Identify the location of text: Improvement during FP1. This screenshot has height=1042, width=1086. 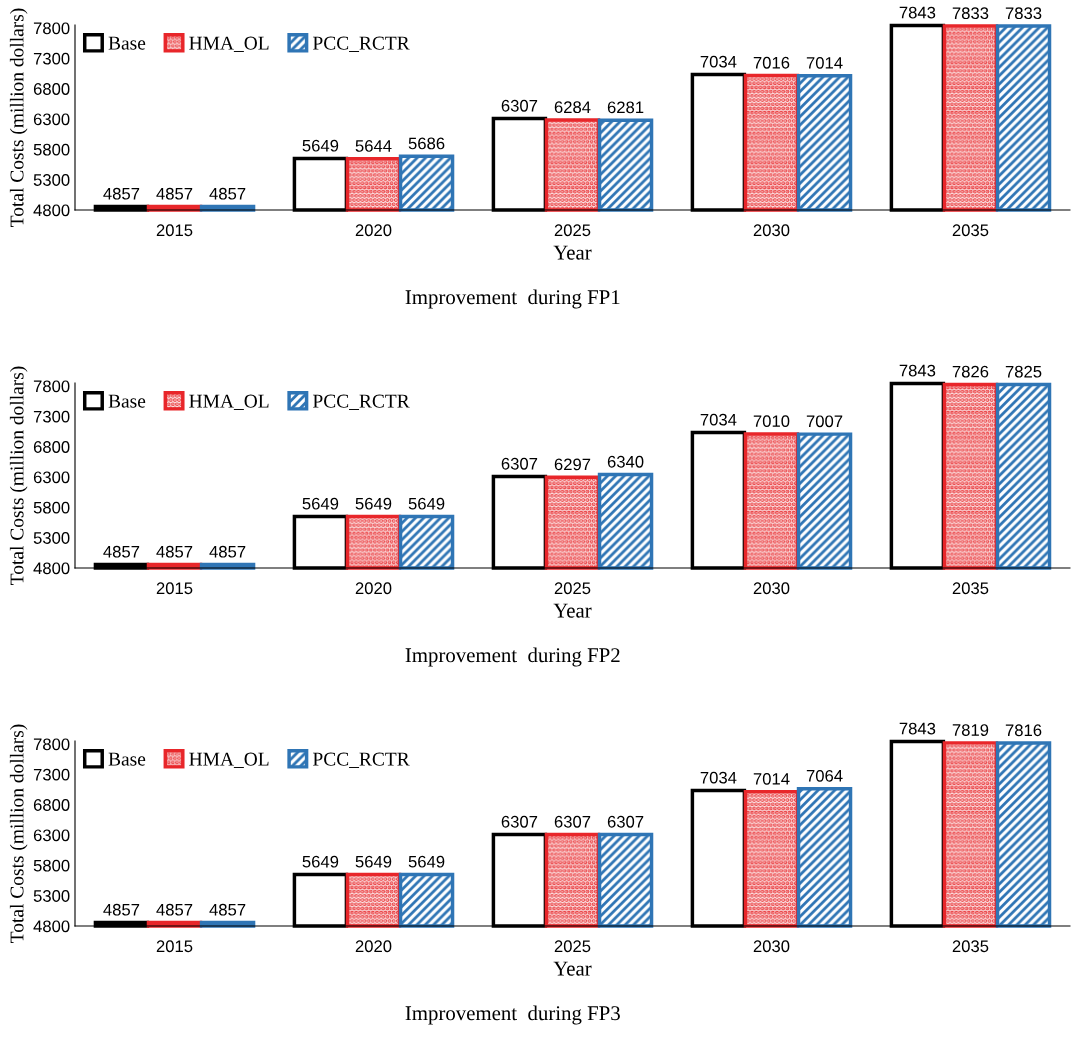
(512, 299).